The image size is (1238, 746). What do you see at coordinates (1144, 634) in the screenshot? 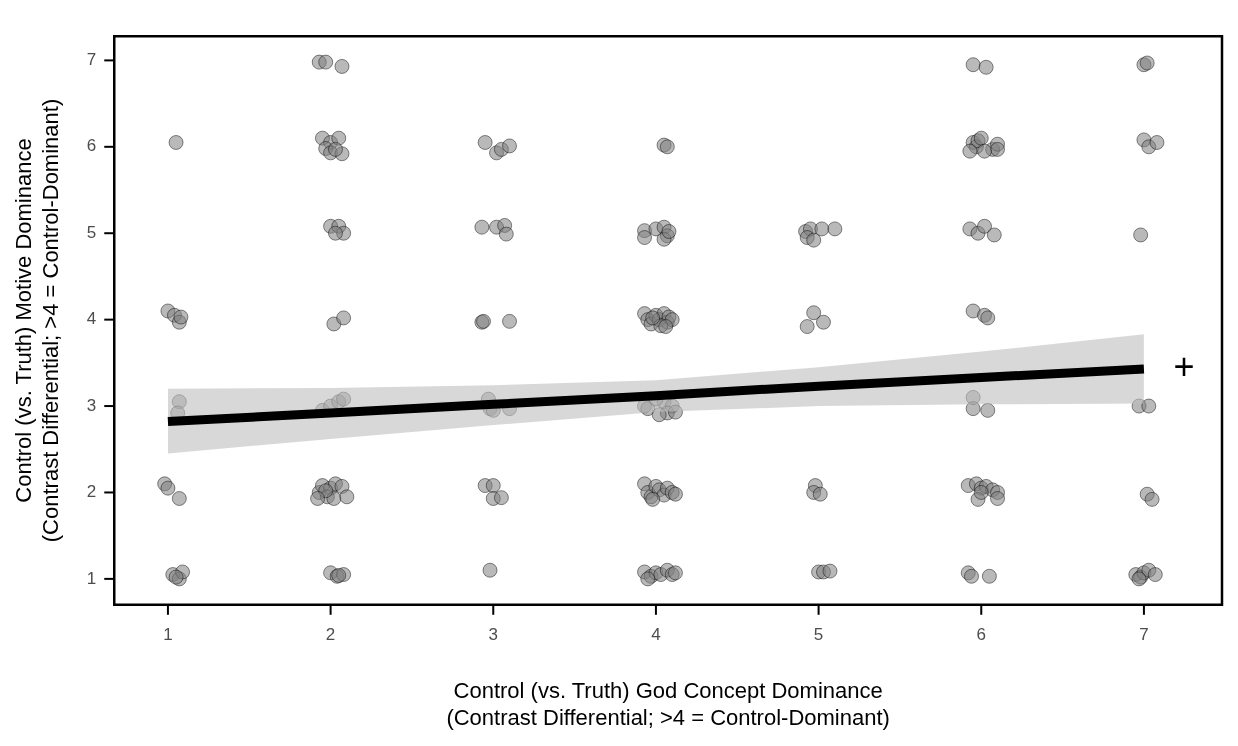
I see `x-tick-label: 7` at bounding box center [1144, 634].